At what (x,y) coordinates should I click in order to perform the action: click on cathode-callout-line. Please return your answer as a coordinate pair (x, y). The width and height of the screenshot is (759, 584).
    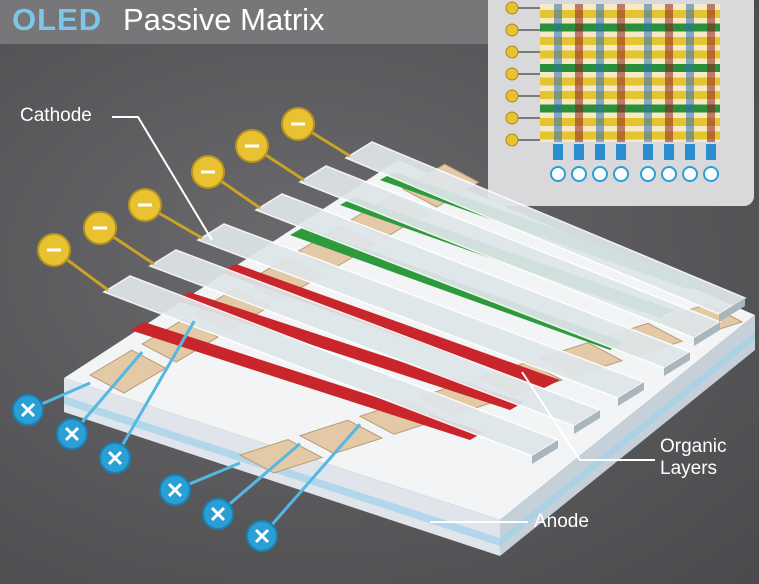
    Looking at the image, I should click on (162, 178).